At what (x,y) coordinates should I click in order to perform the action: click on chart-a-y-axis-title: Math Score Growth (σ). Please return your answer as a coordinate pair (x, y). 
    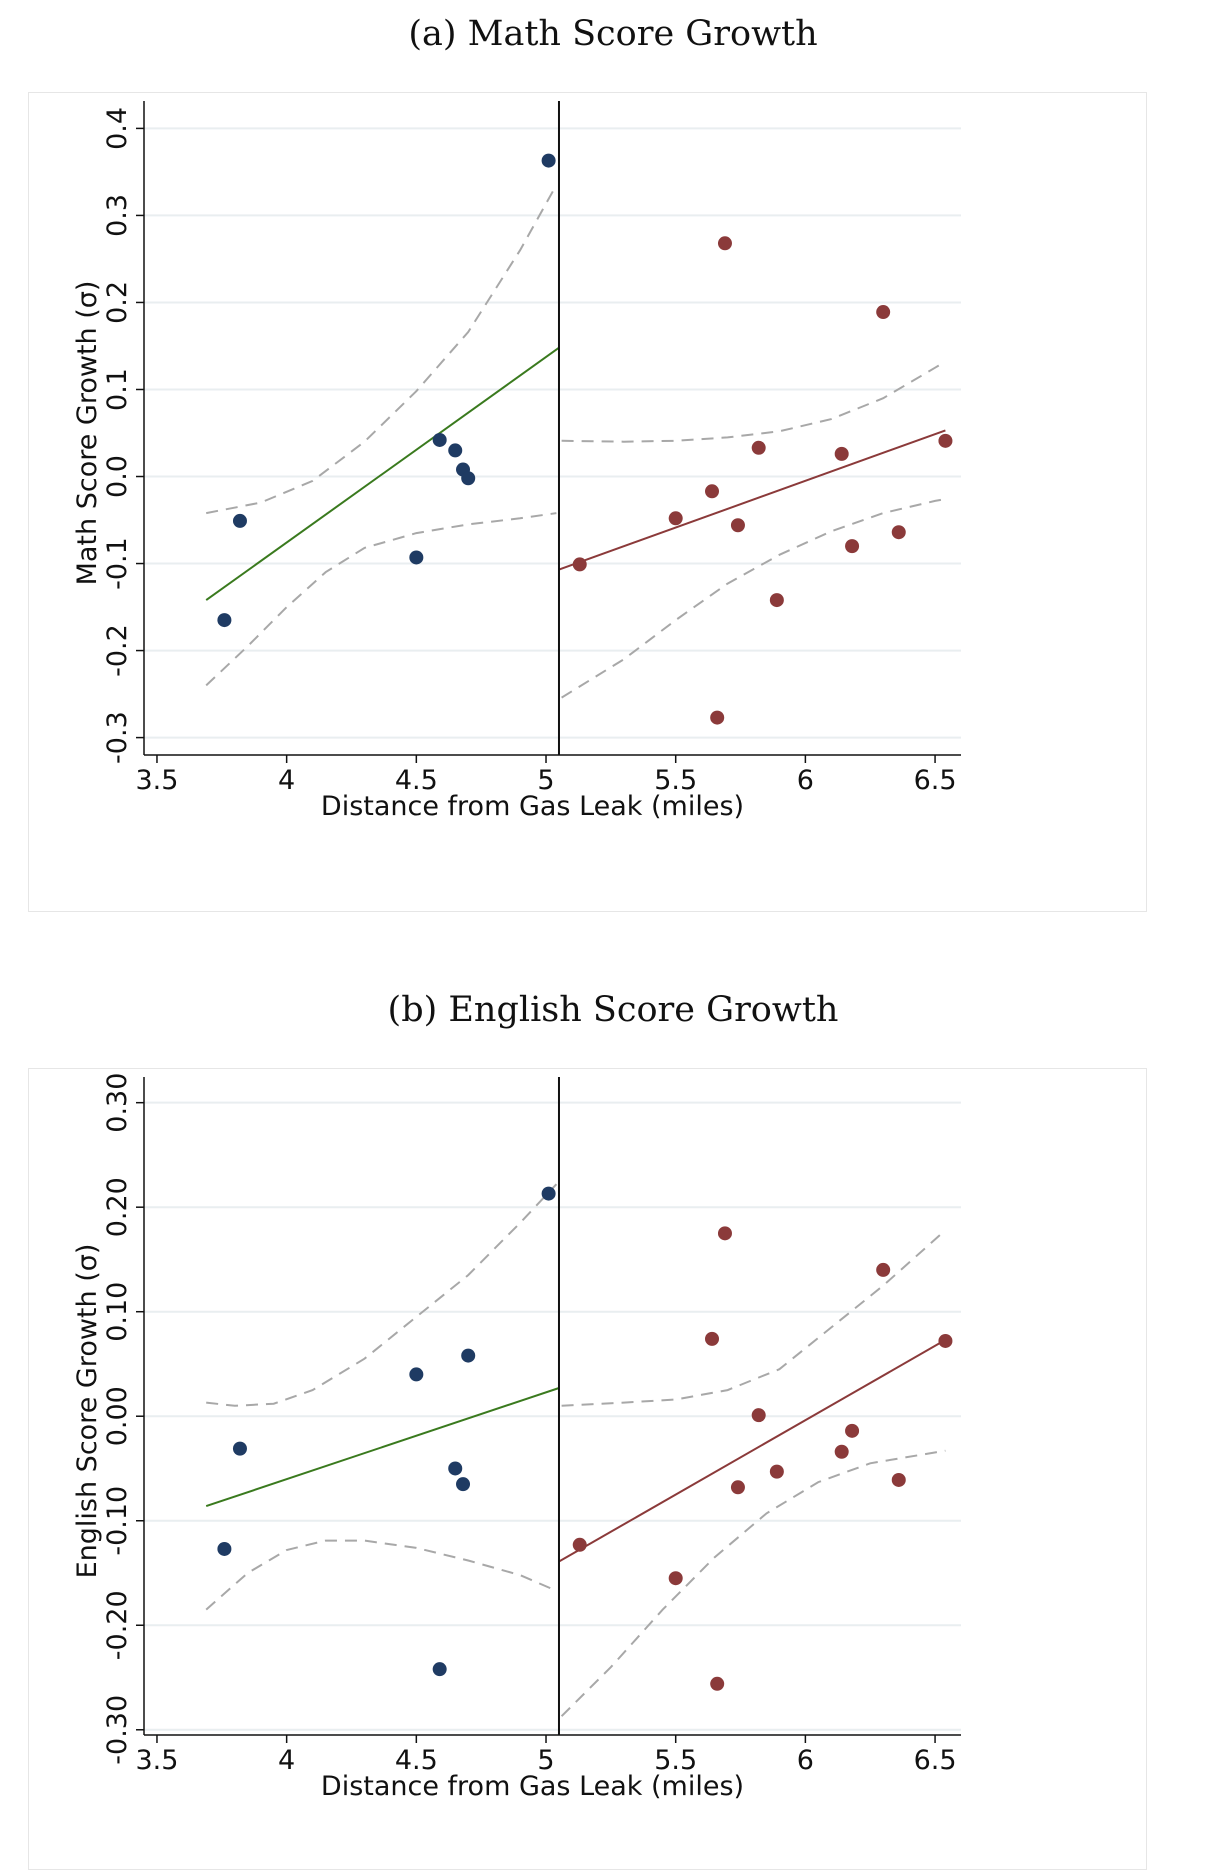
    Looking at the image, I should click on (87, 433).